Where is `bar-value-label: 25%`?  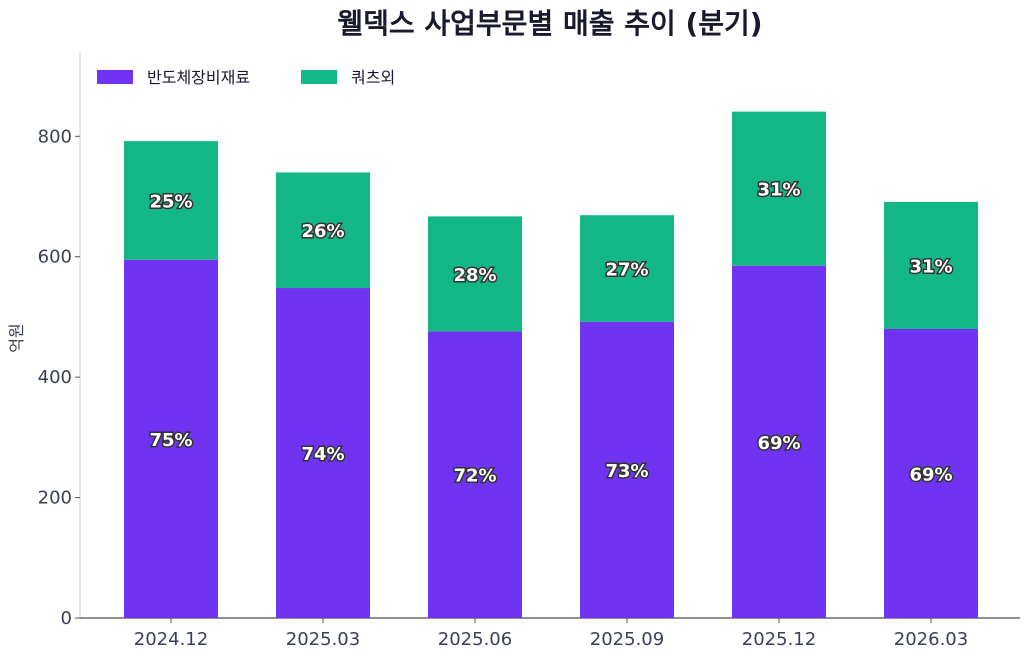 bar-value-label: 25% is located at coordinates (170, 201).